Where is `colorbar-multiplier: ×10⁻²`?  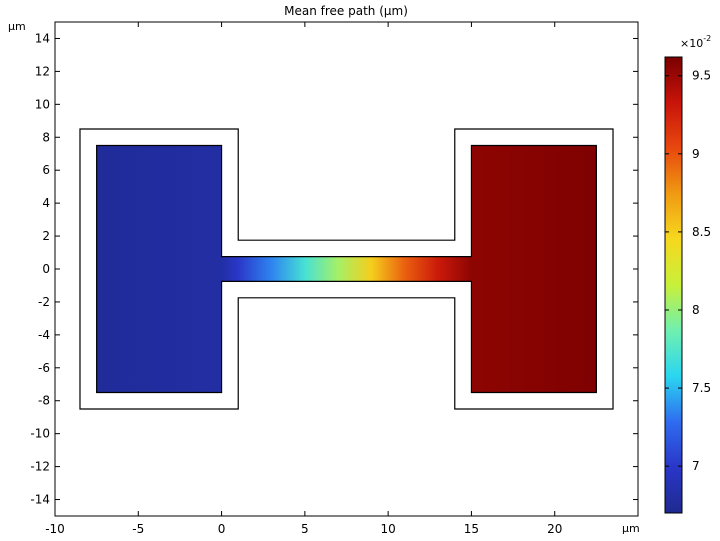 colorbar-multiplier: ×10⁻² is located at coordinates (695, 42).